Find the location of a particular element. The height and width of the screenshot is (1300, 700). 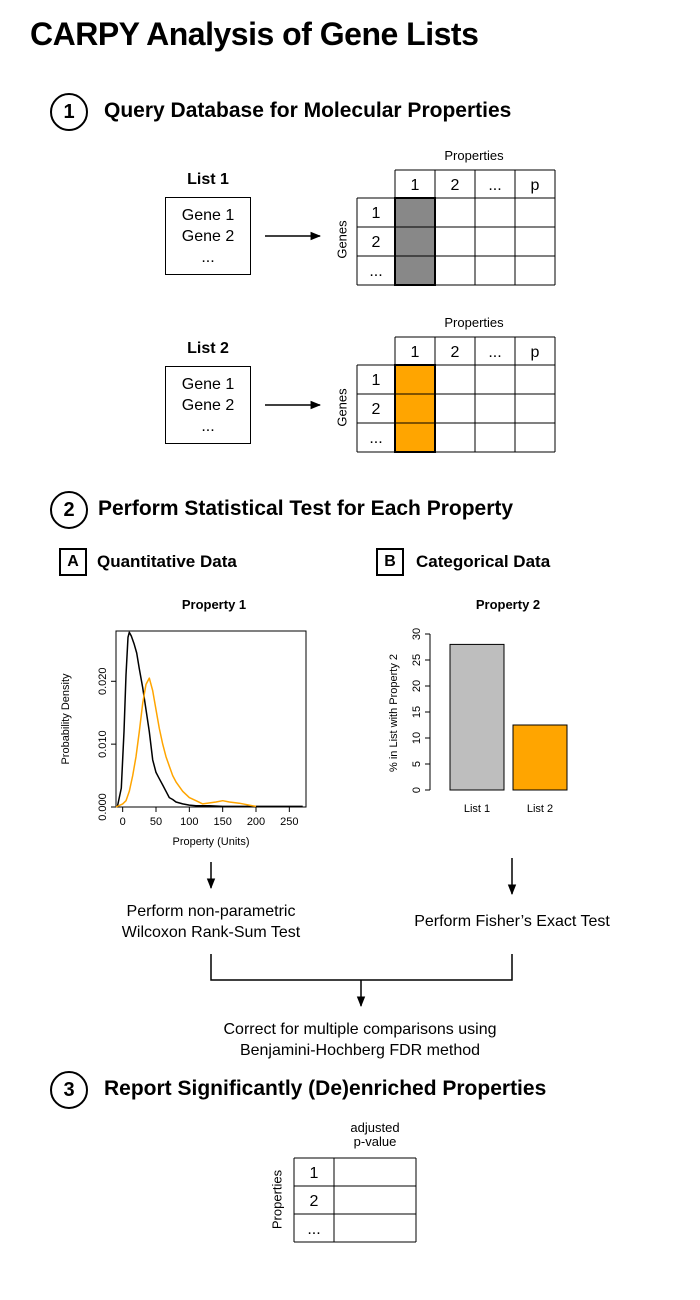

list-2-item-2: Gene 2 is located at coordinates (208, 405).